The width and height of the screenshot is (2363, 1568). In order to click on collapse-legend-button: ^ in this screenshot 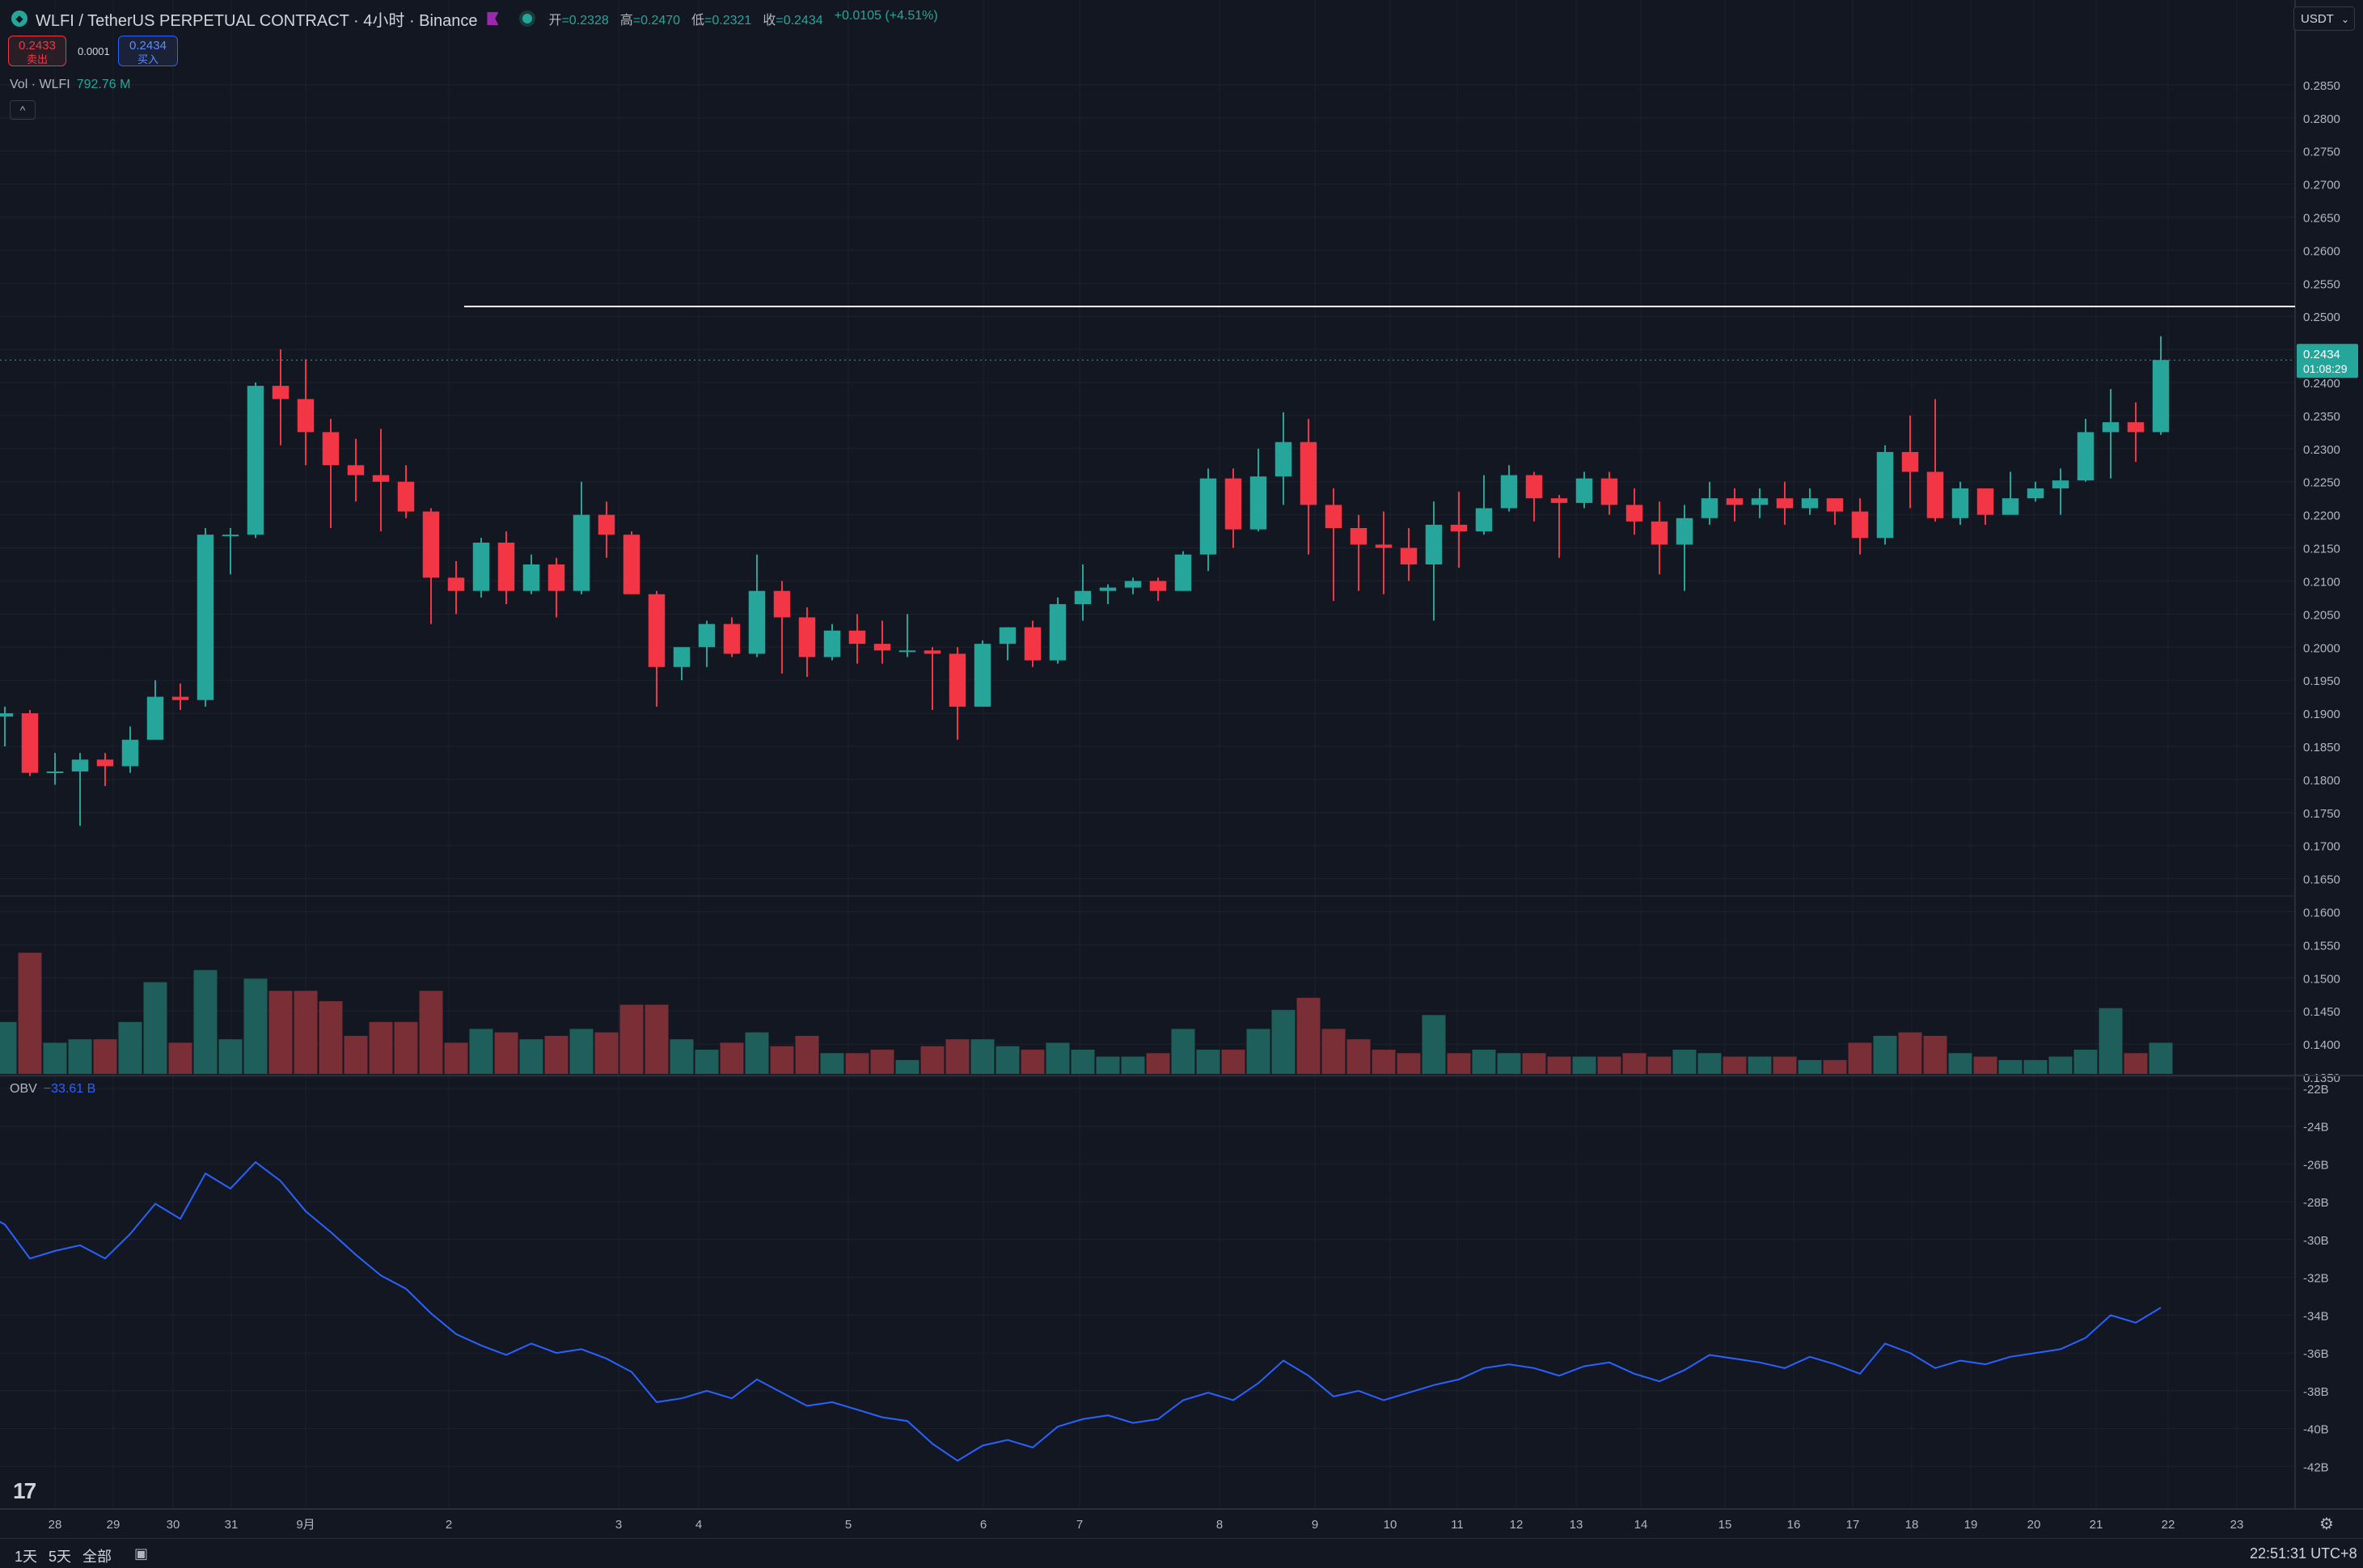, I will do `click(23, 110)`.